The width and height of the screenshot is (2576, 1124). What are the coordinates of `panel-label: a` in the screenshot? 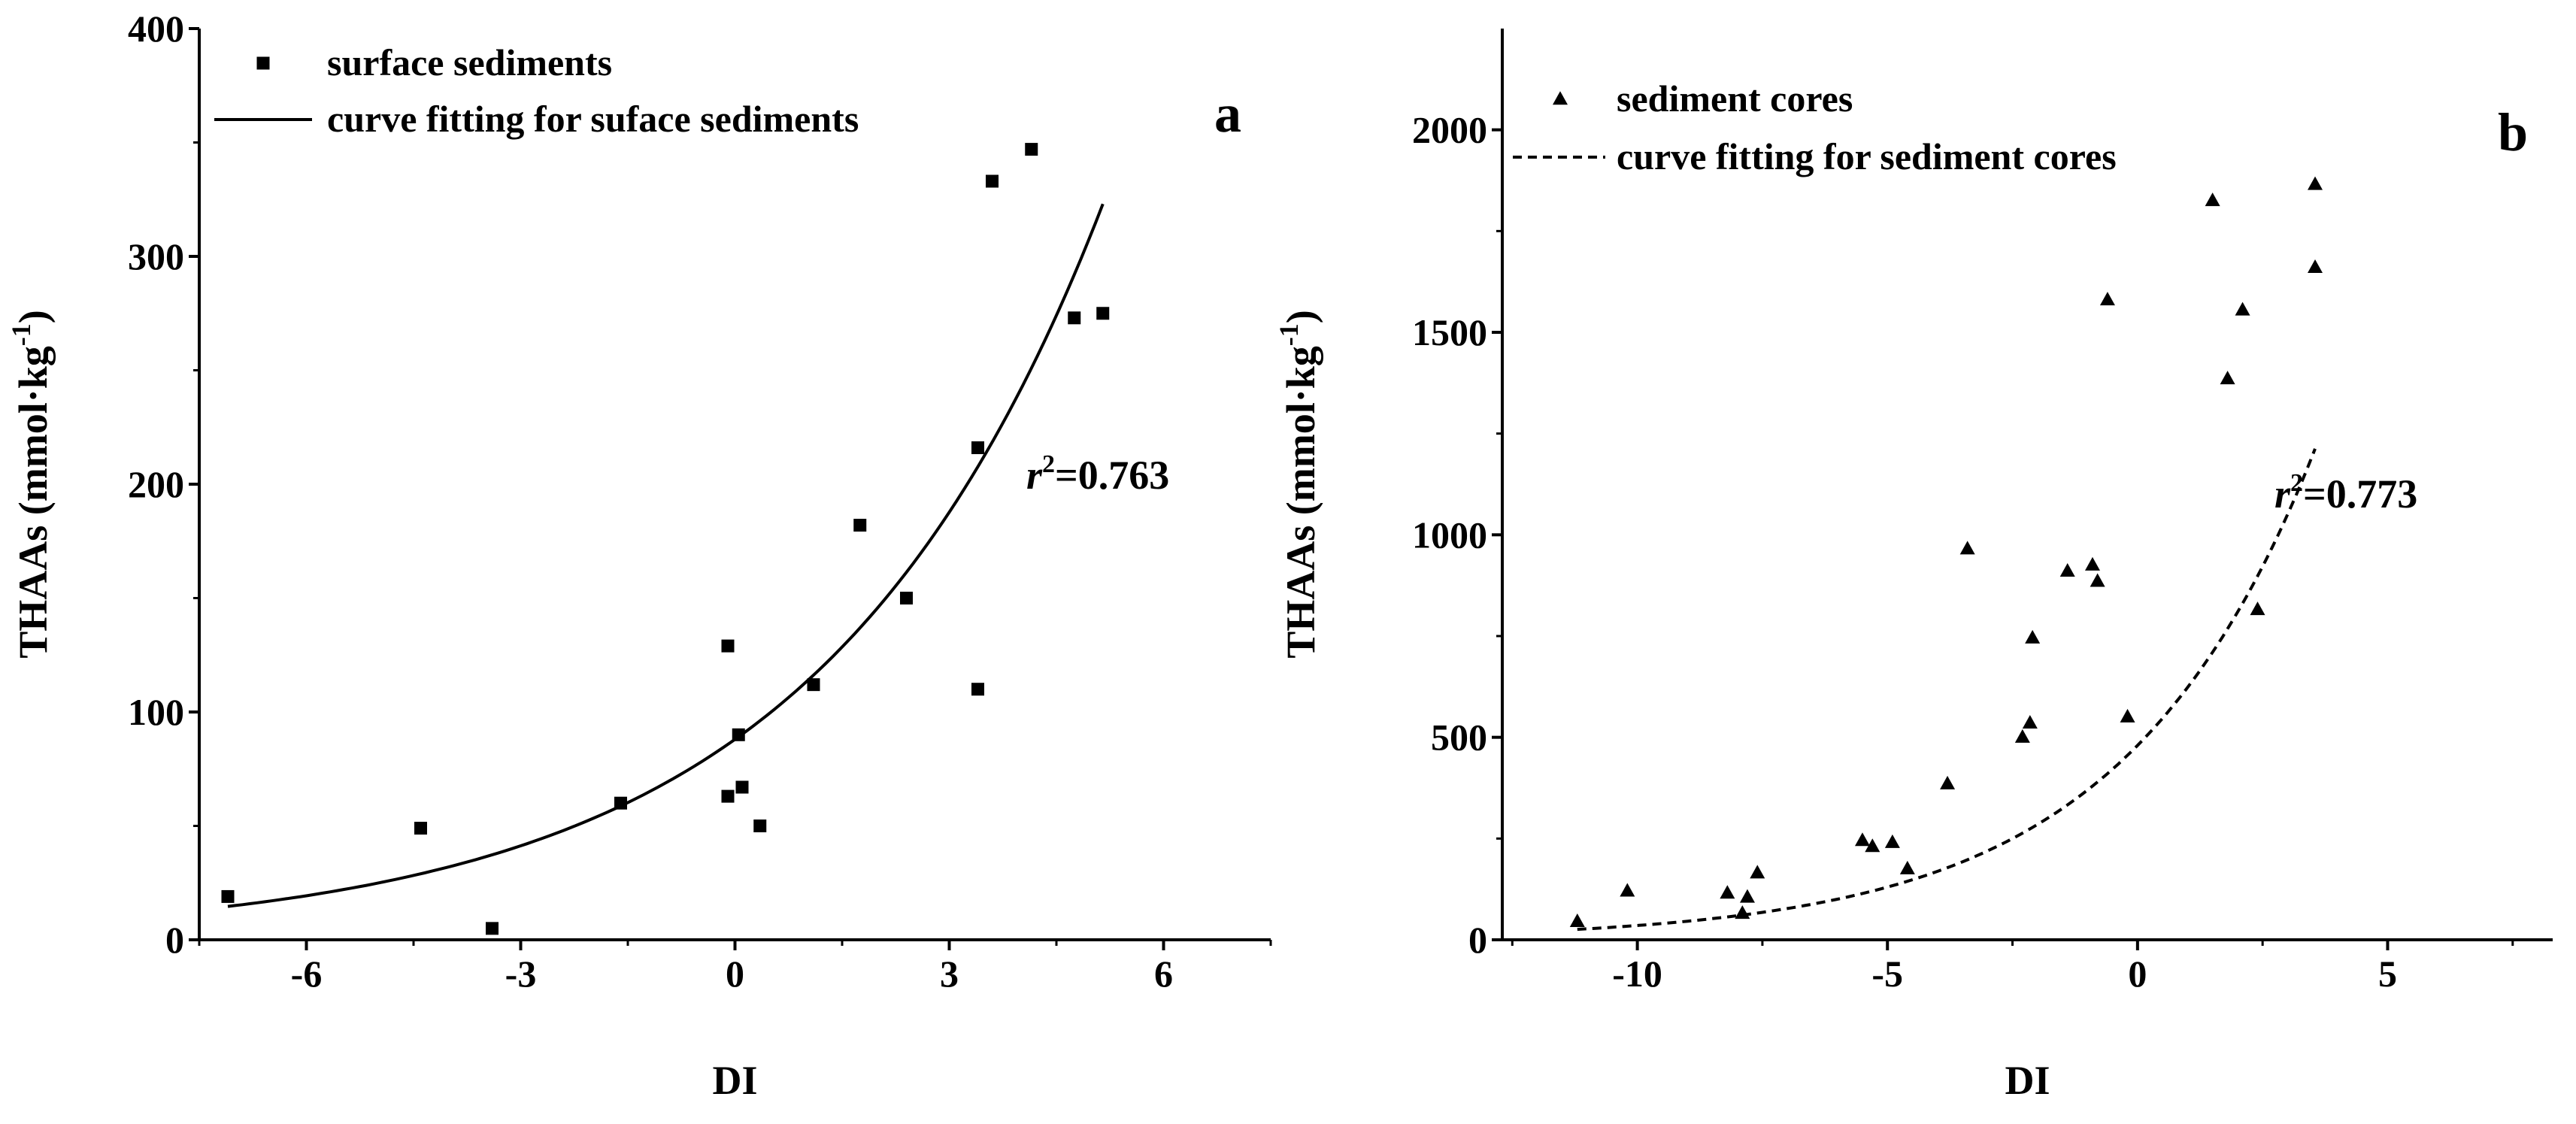 It's located at (1227, 114).